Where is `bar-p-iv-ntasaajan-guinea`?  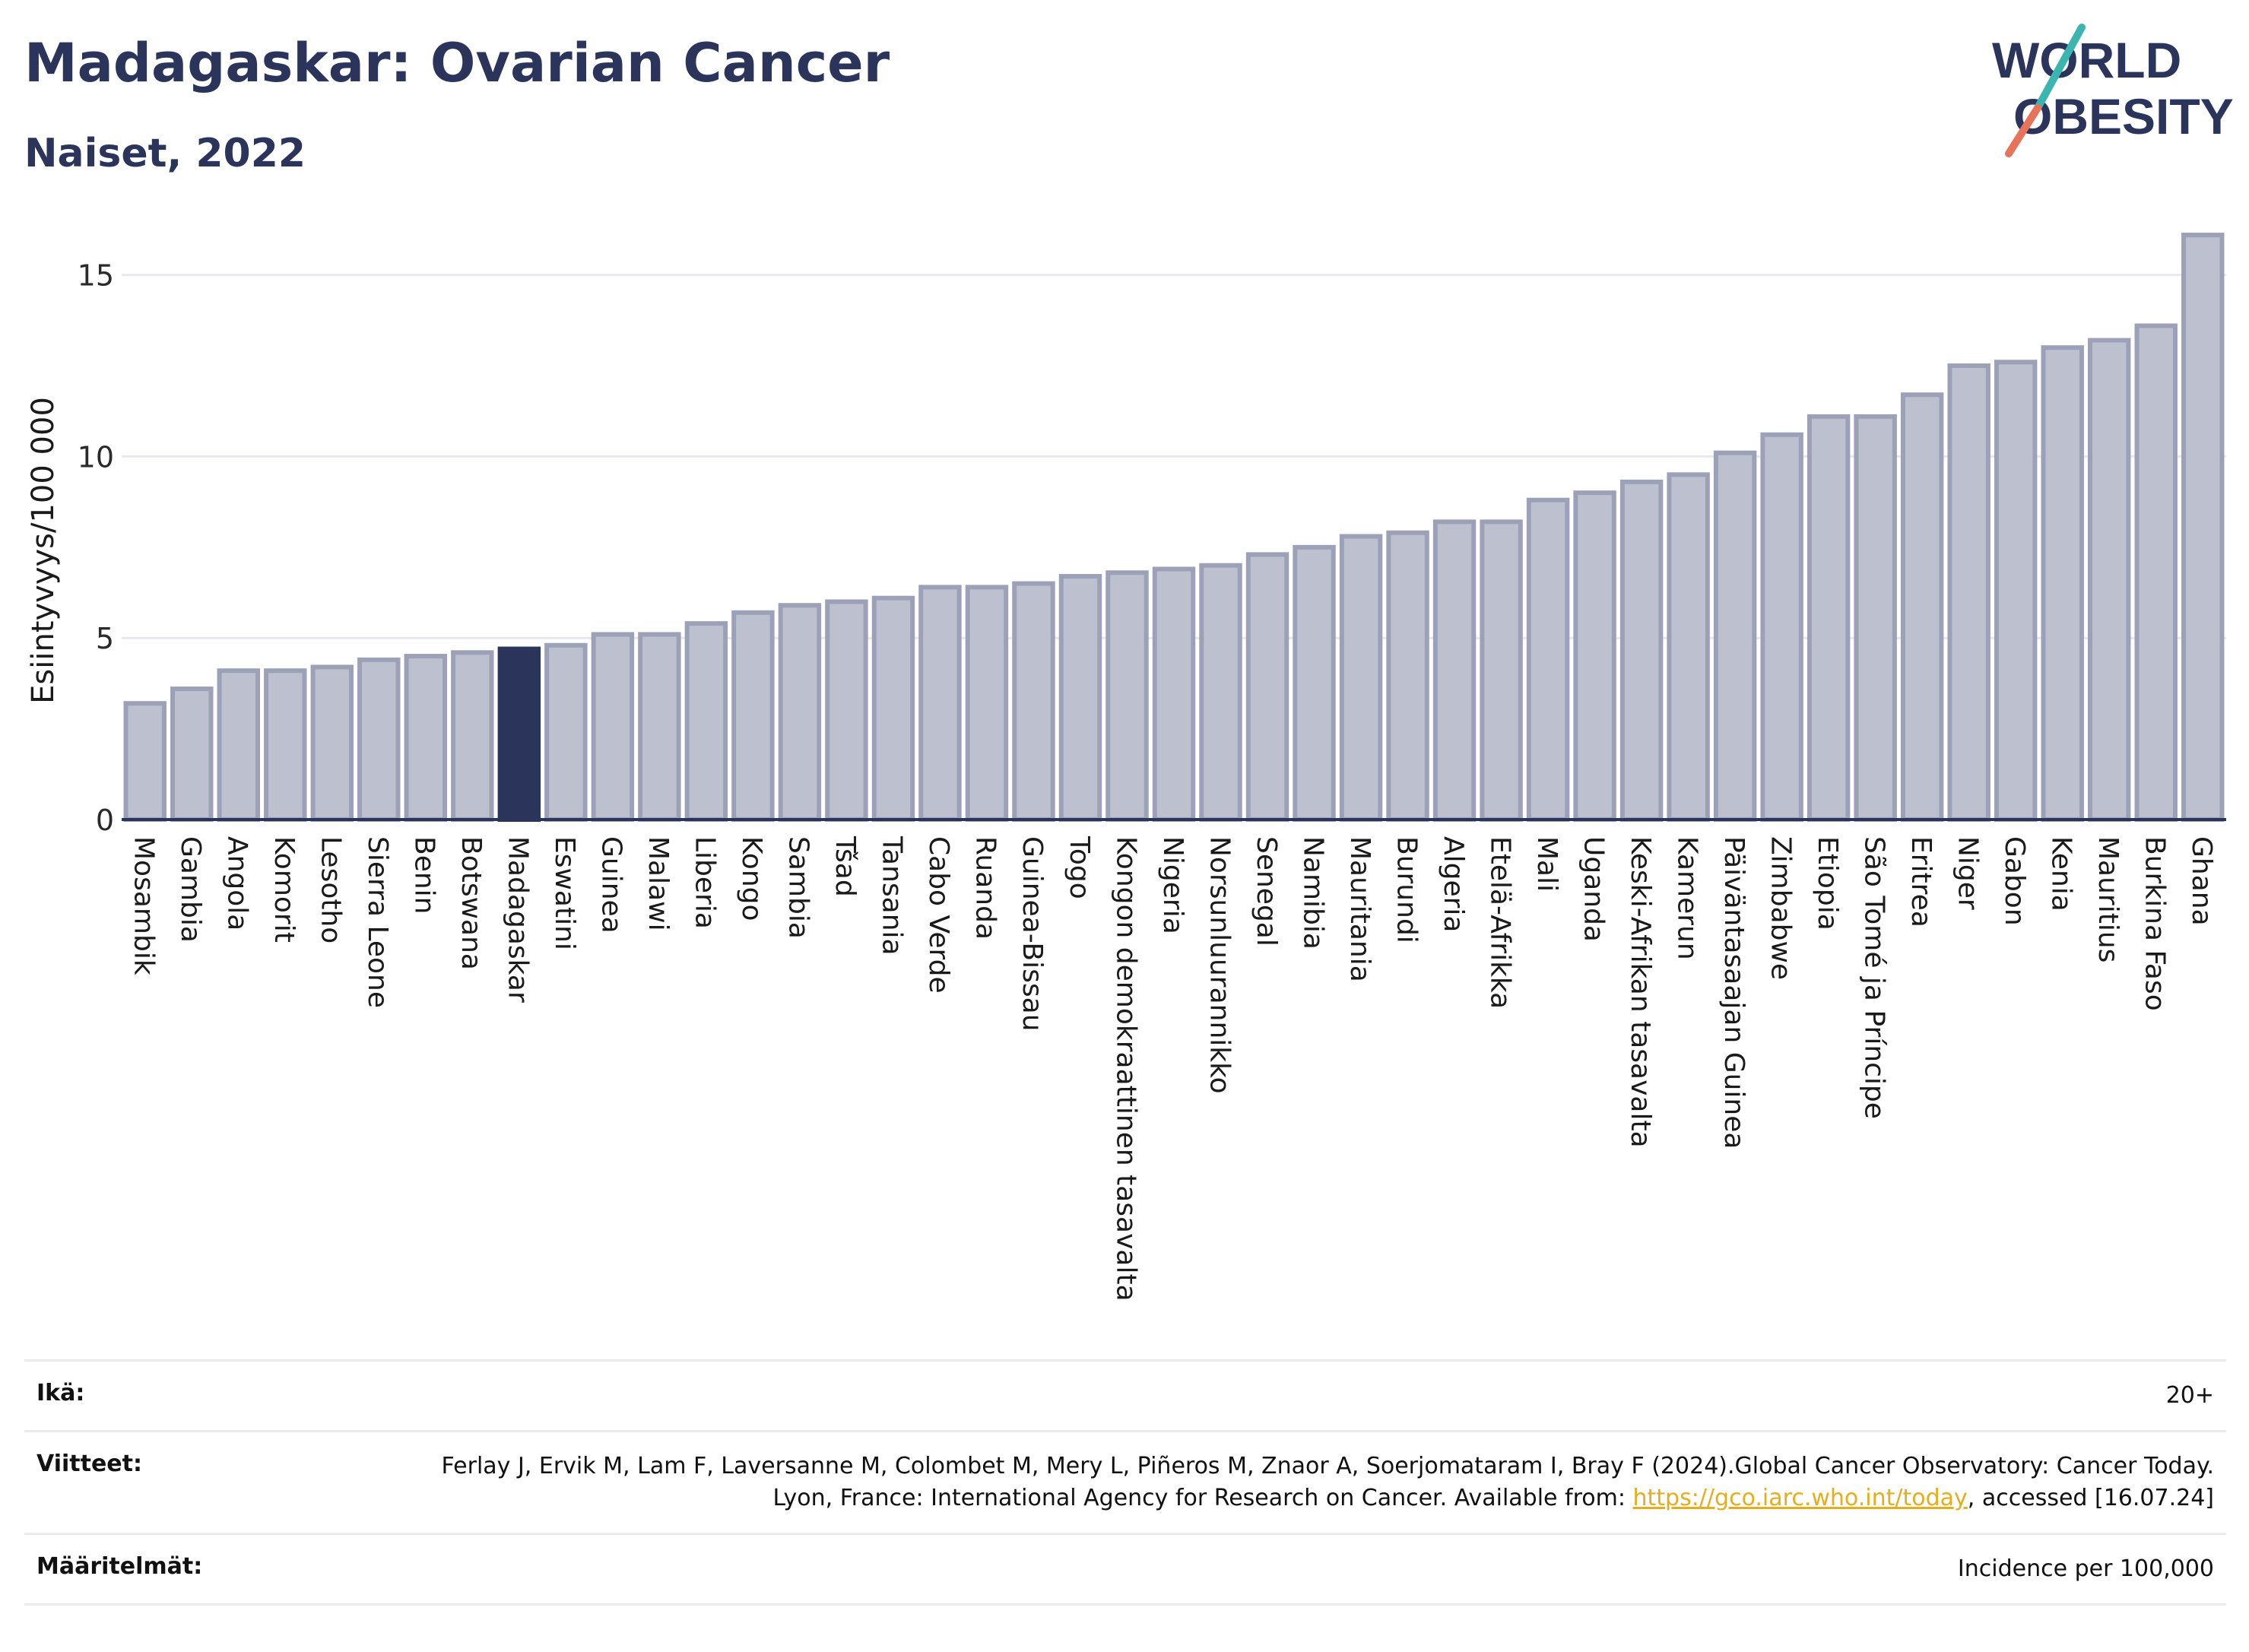 bar-p-iv-ntasaajan-guinea is located at coordinates (1735, 636).